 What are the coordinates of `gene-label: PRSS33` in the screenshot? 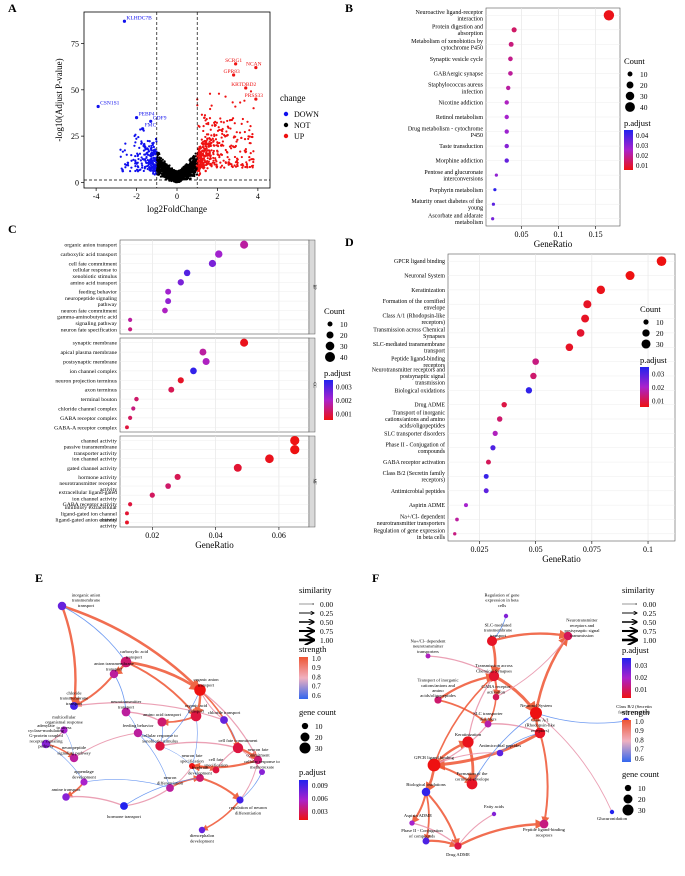 It's located at (254, 96).